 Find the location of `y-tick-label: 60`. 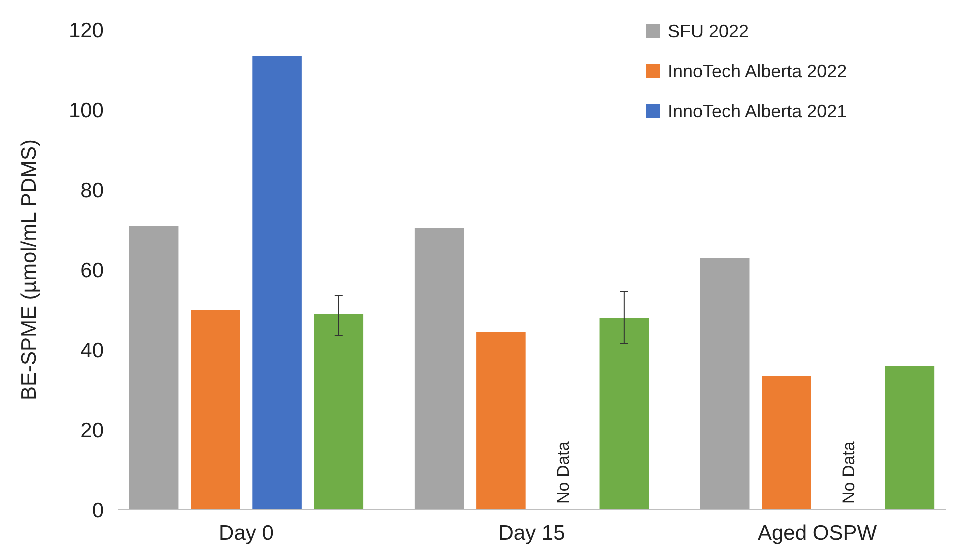

y-tick-label: 60 is located at coordinates (92, 270).